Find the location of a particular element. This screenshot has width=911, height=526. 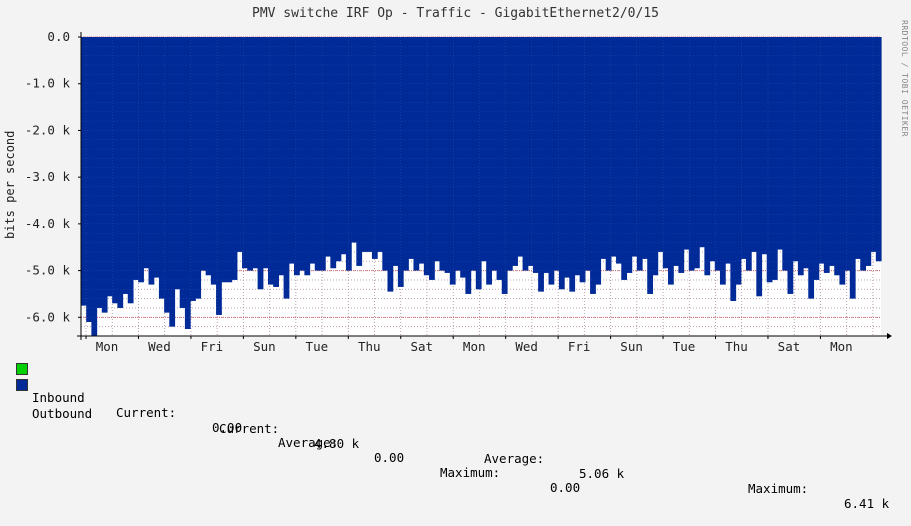

y-tick-label: -6.0 k is located at coordinates (48, 316).